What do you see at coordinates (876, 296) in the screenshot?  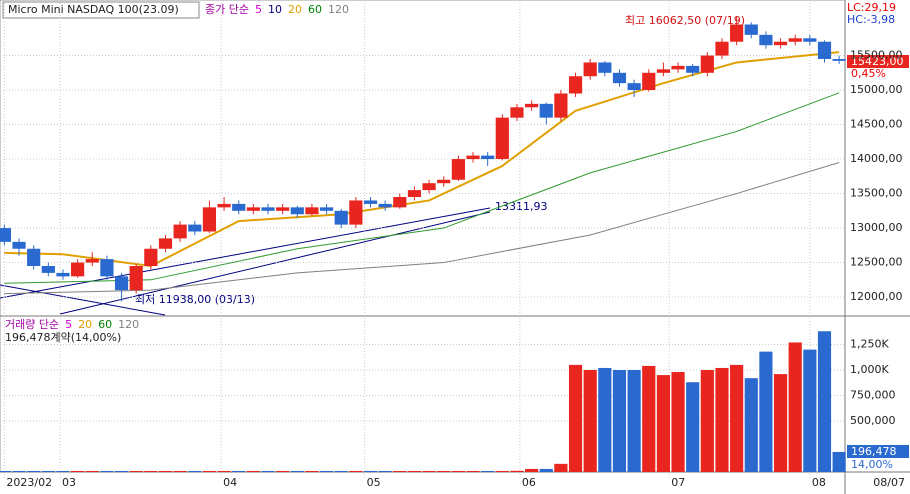 I see `y-tick-label: 12000,00` at bounding box center [876, 296].